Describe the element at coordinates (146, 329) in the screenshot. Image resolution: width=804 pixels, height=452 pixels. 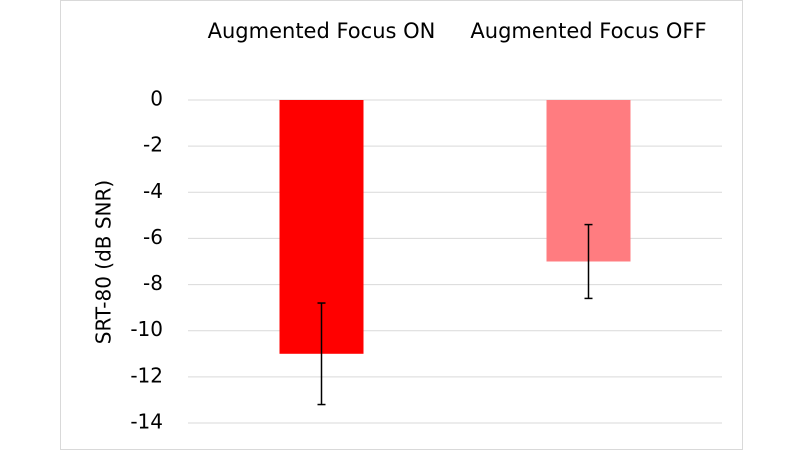
I see `y-tick-label: -10` at that location.